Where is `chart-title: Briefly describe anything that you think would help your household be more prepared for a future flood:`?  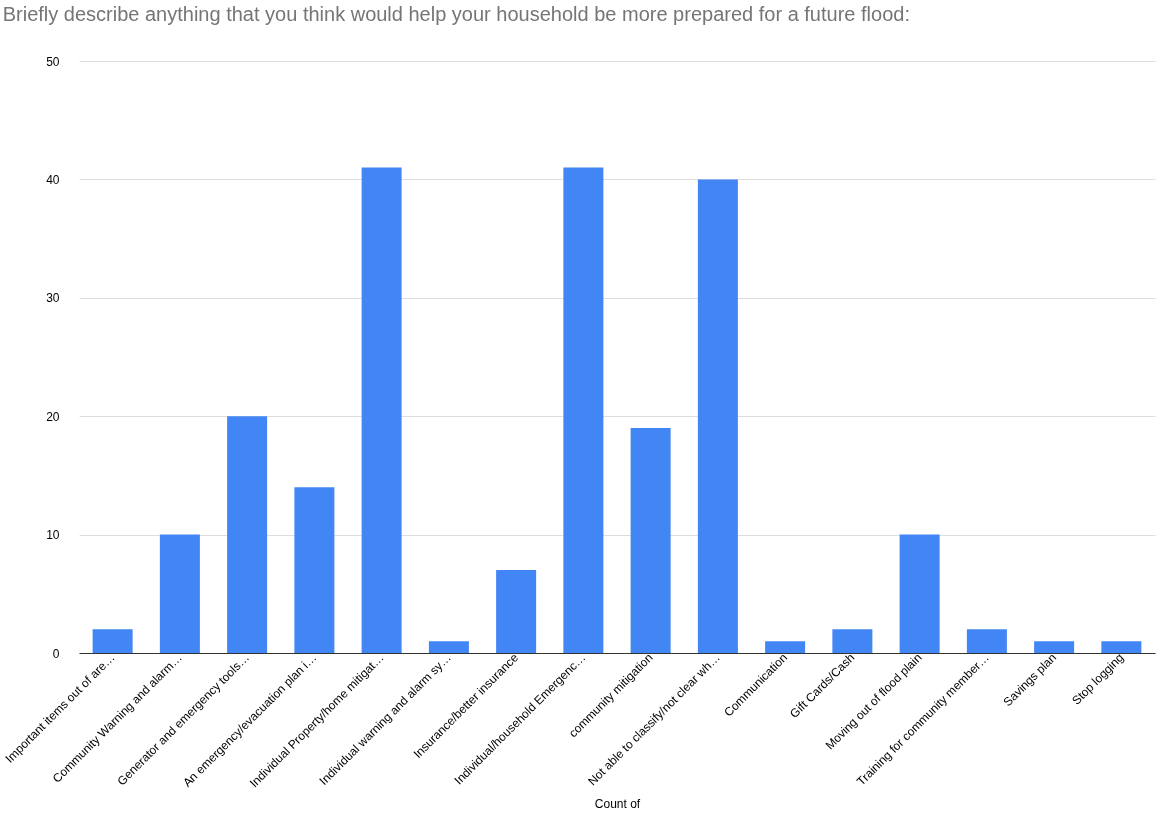
chart-title: Briefly describe anything that you think would help your household be more prepared for a future flood: is located at coordinates (456, 14).